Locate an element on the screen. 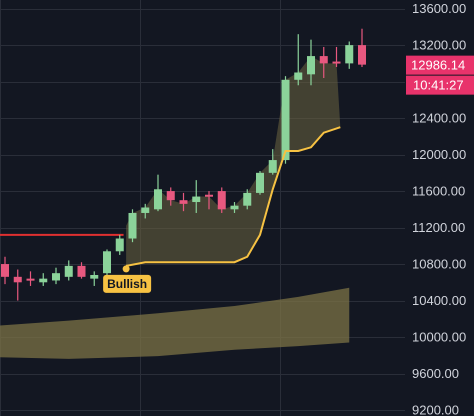 The image size is (474, 416). last-price-value: 12986.14 is located at coordinates (438, 65).